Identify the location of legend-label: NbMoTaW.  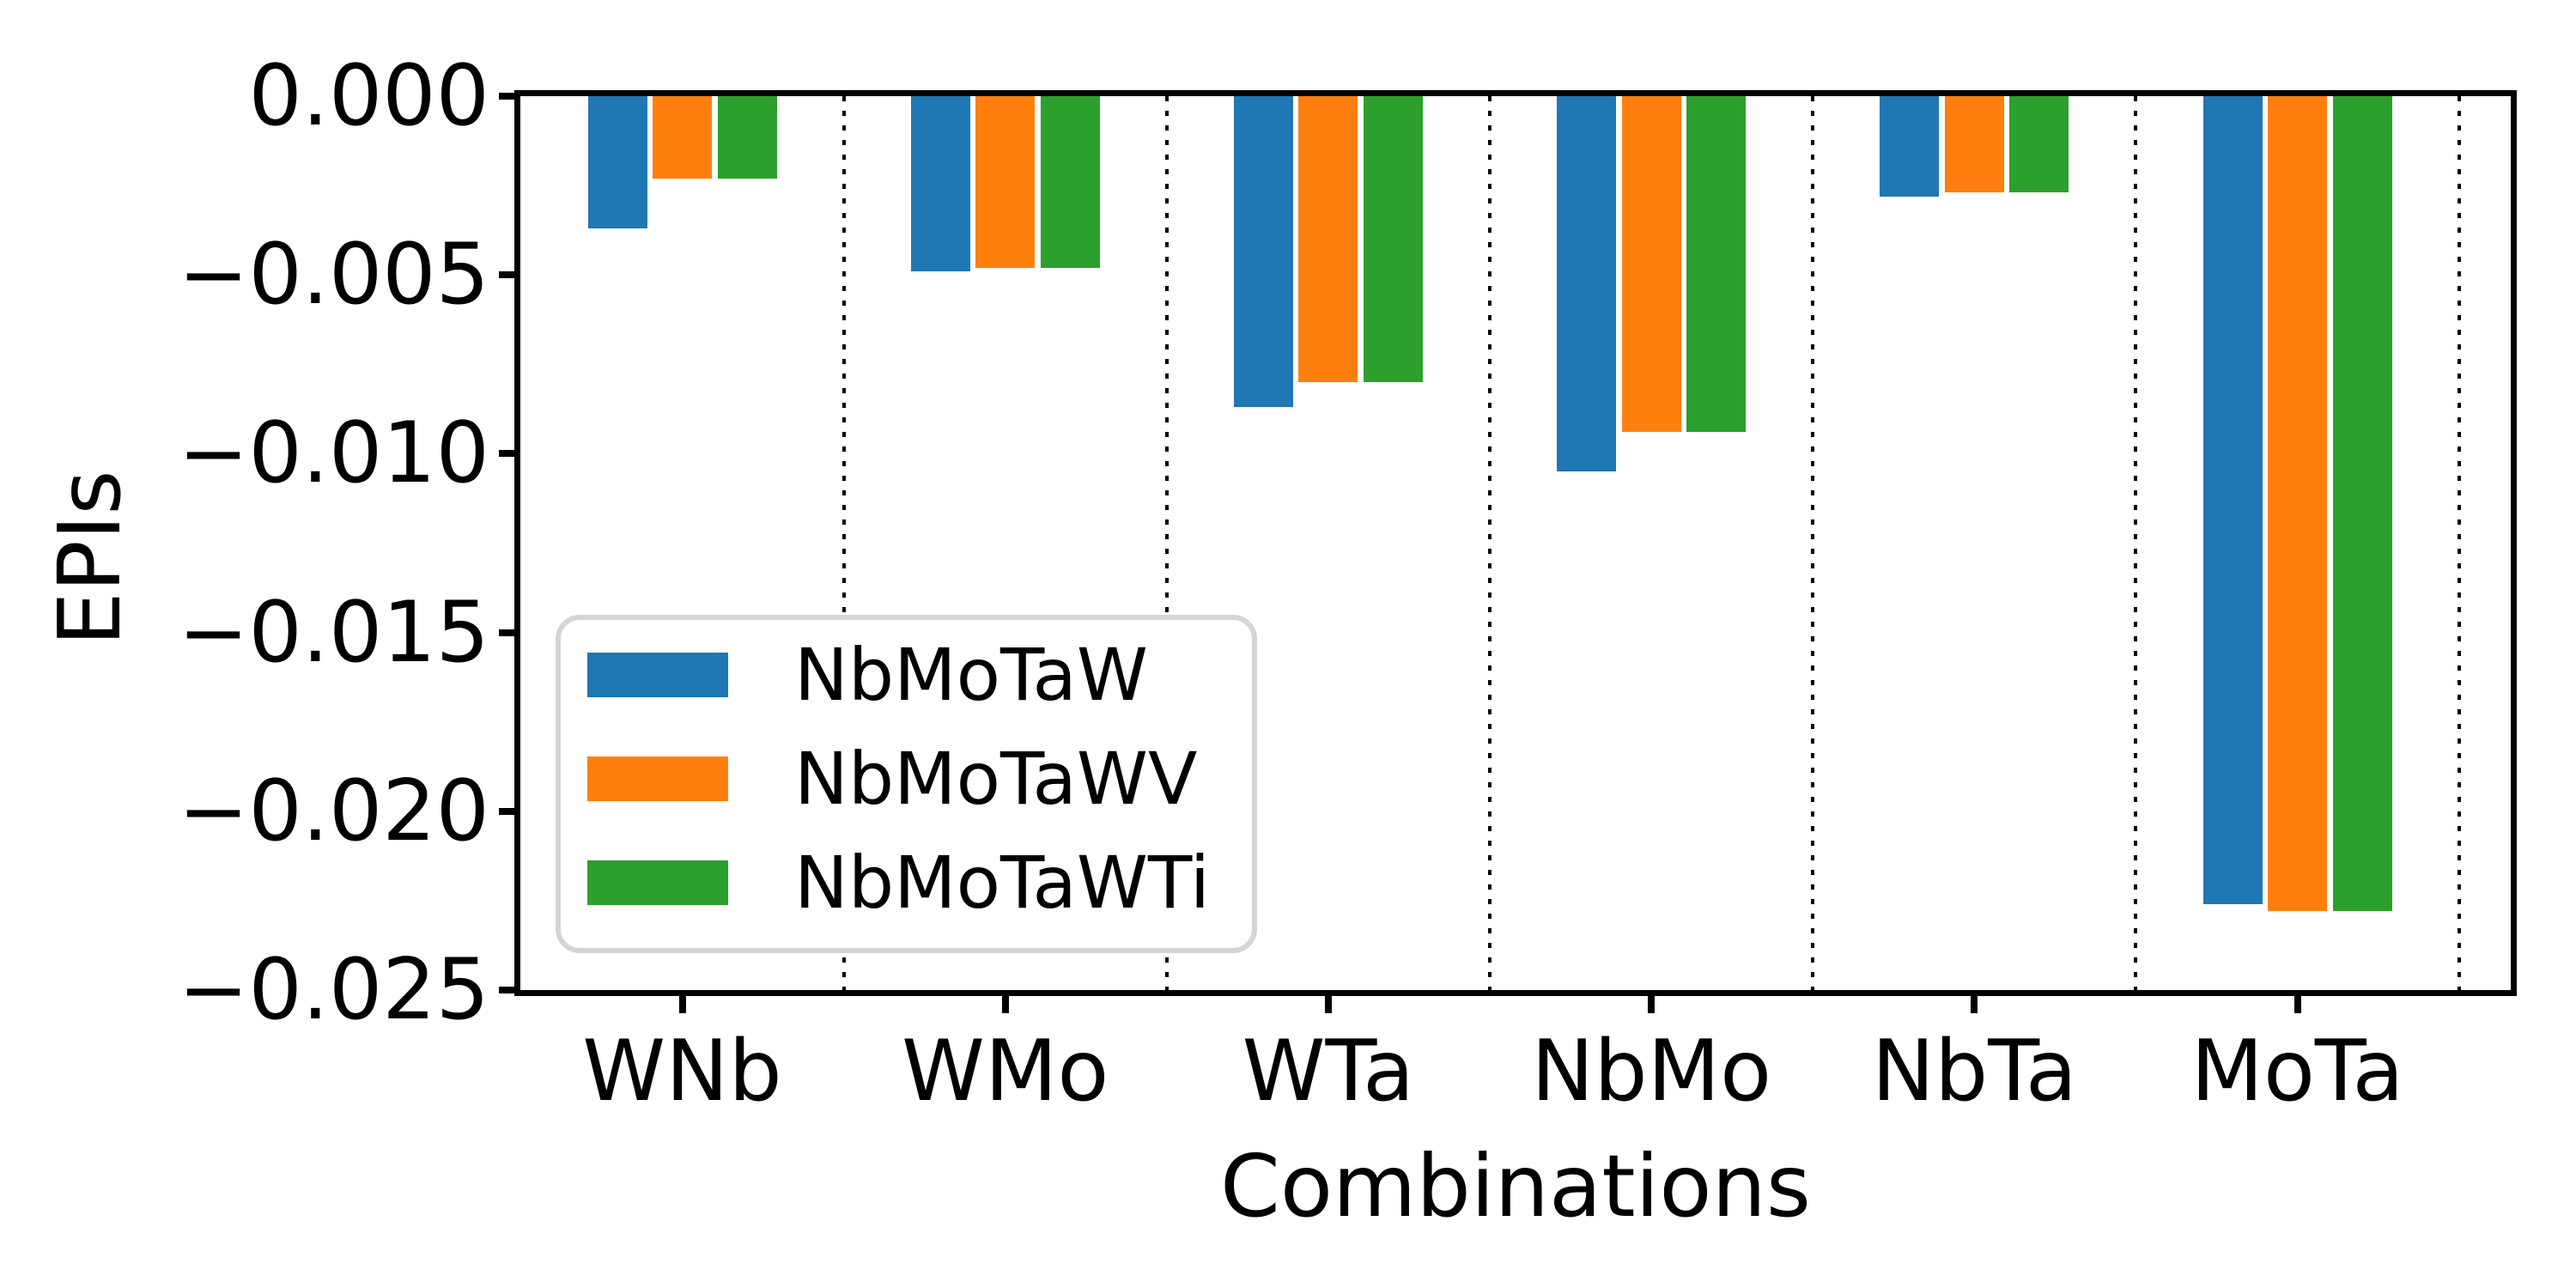
(971, 675).